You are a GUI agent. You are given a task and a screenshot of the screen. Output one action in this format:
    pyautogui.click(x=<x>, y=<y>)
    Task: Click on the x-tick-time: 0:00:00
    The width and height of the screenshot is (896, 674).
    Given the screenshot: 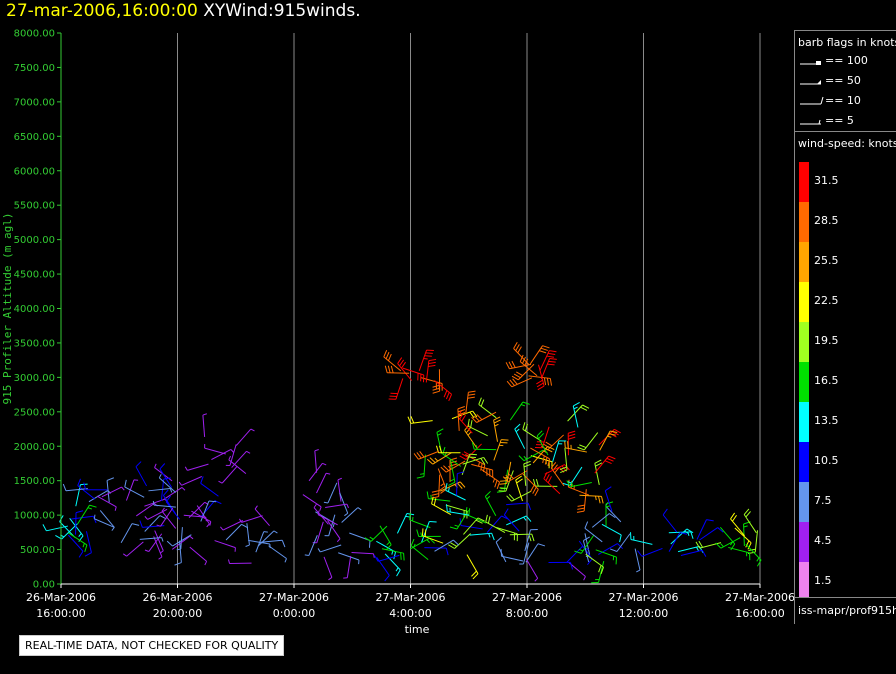 What is the action you would take?
    pyautogui.click(x=294, y=613)
    